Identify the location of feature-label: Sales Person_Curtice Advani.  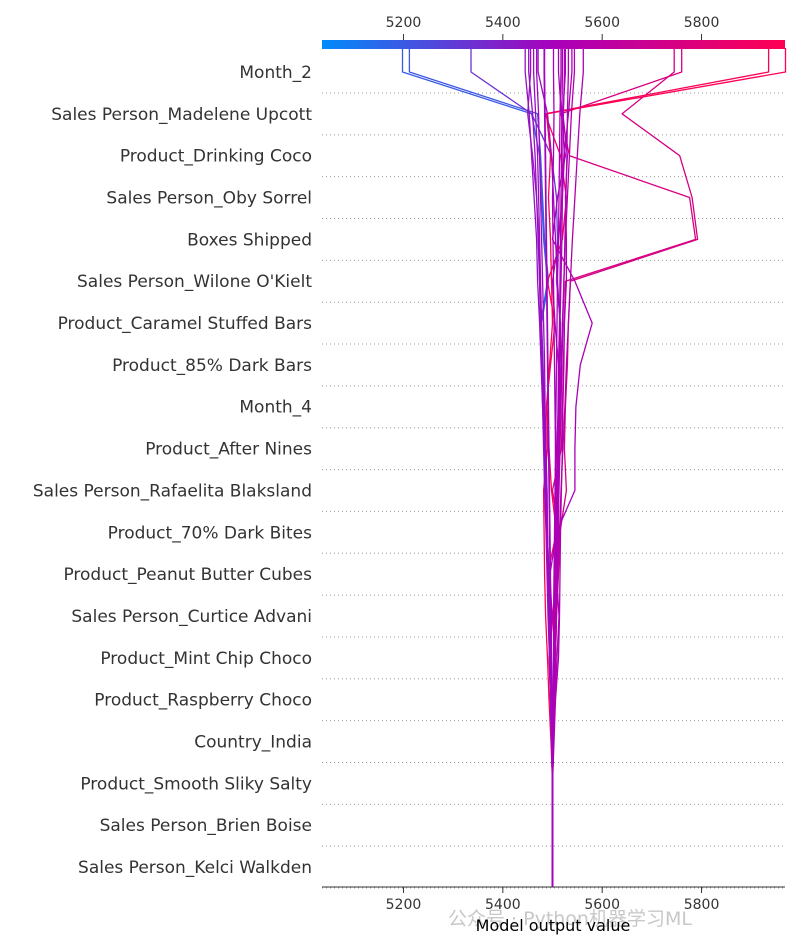
(191, 617).